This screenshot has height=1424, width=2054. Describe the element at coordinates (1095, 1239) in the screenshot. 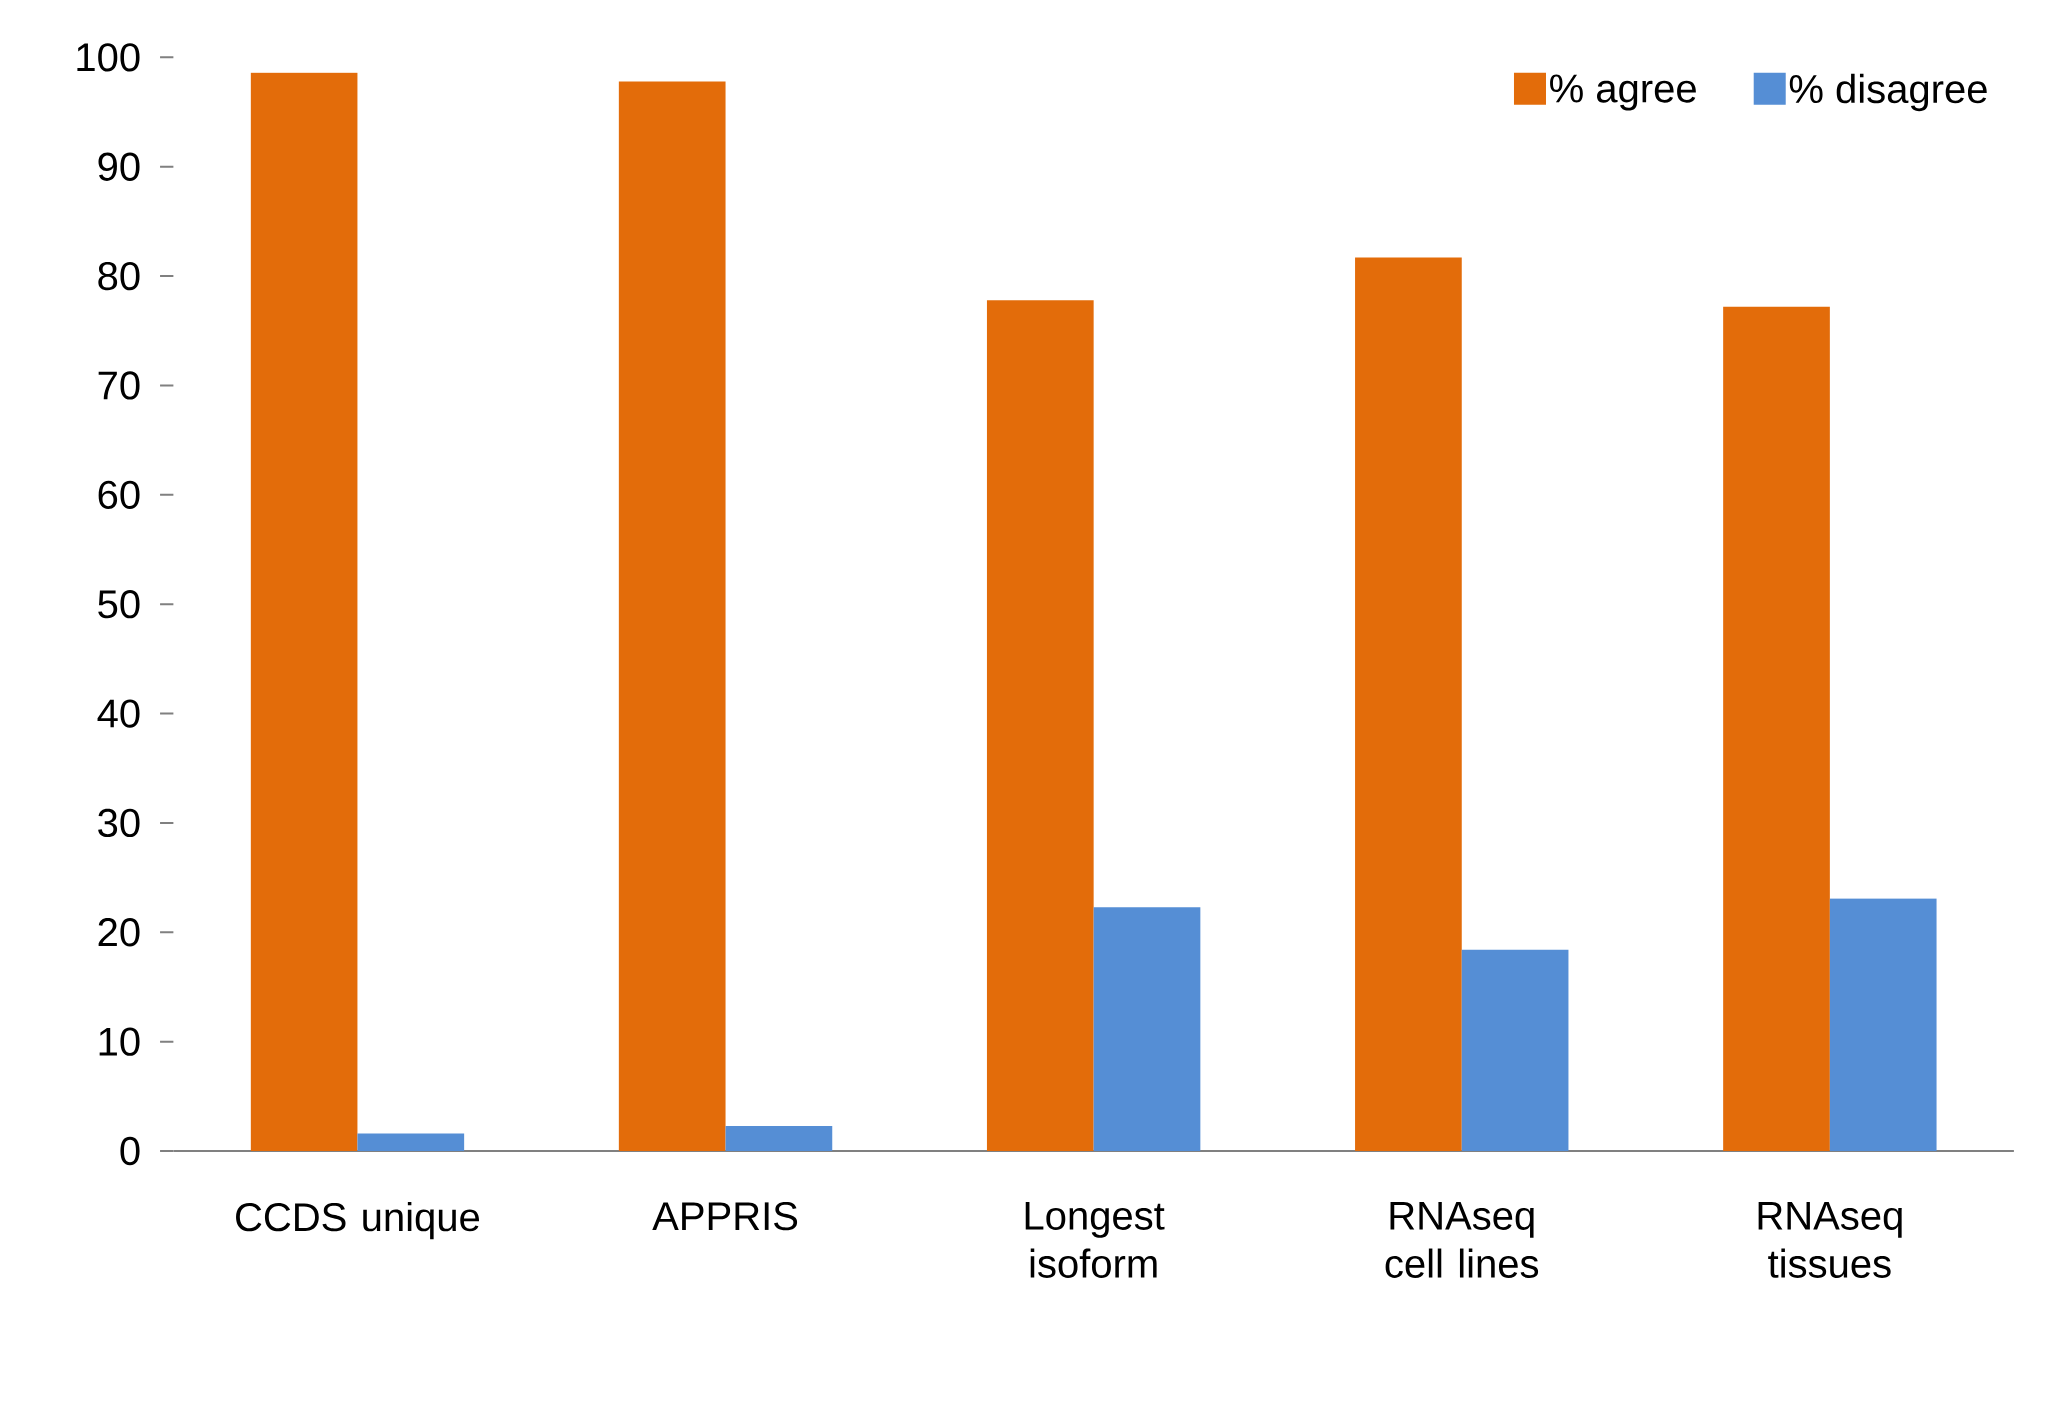

I see `x-tick-label: Longest isoform` at that location.